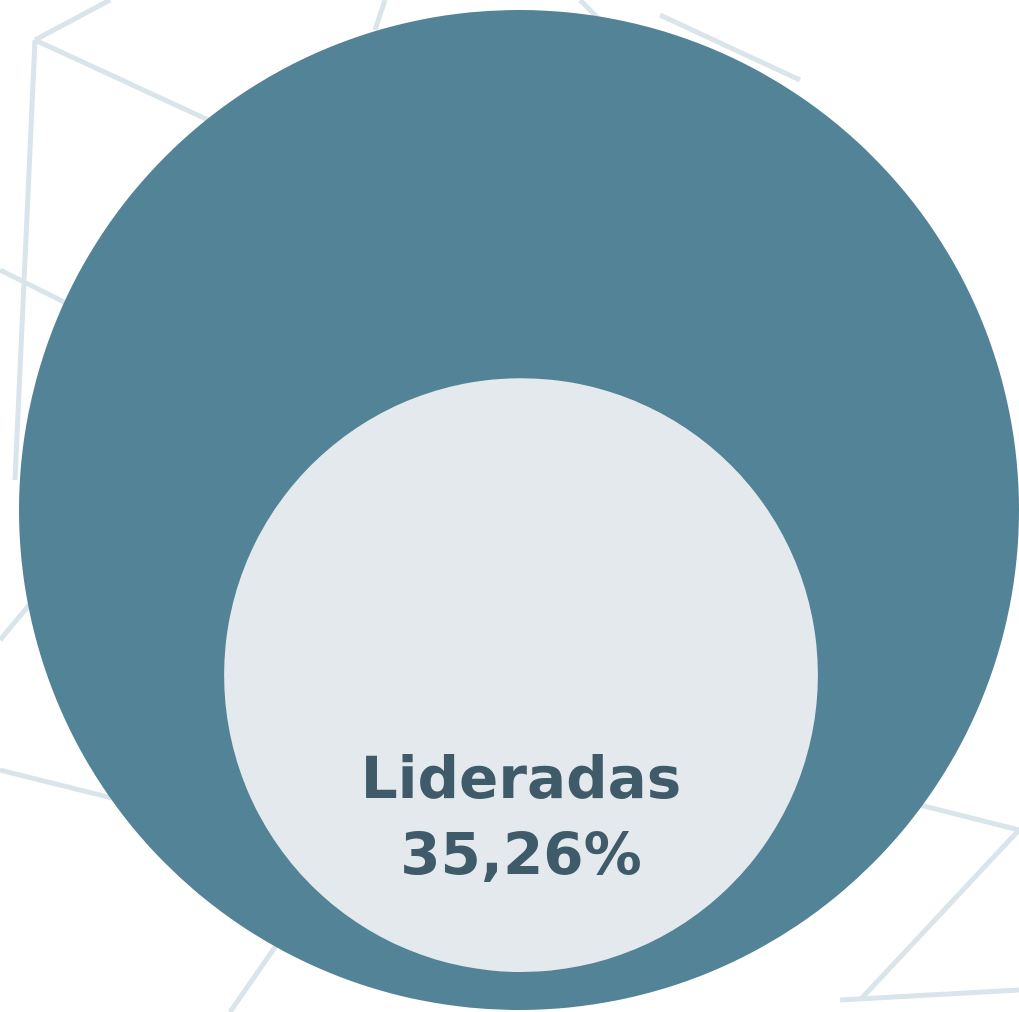 Image resolution: width=1019 pixels, height=1012 pixels. I want to click on category-label: Lideradas, so click(521, 778).